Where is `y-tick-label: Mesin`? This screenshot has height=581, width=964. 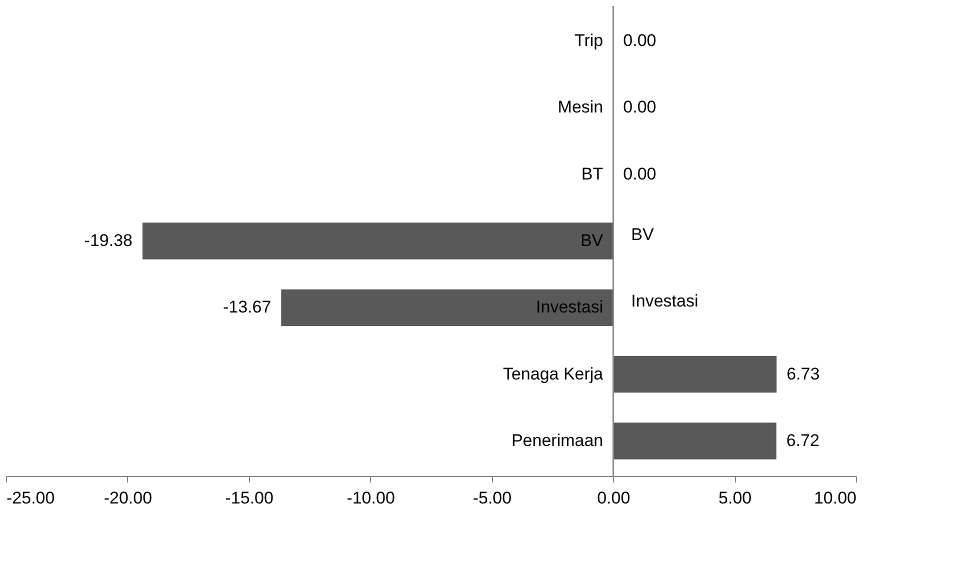 y-tick-label: Mesin is located at coordinates (581, 107).